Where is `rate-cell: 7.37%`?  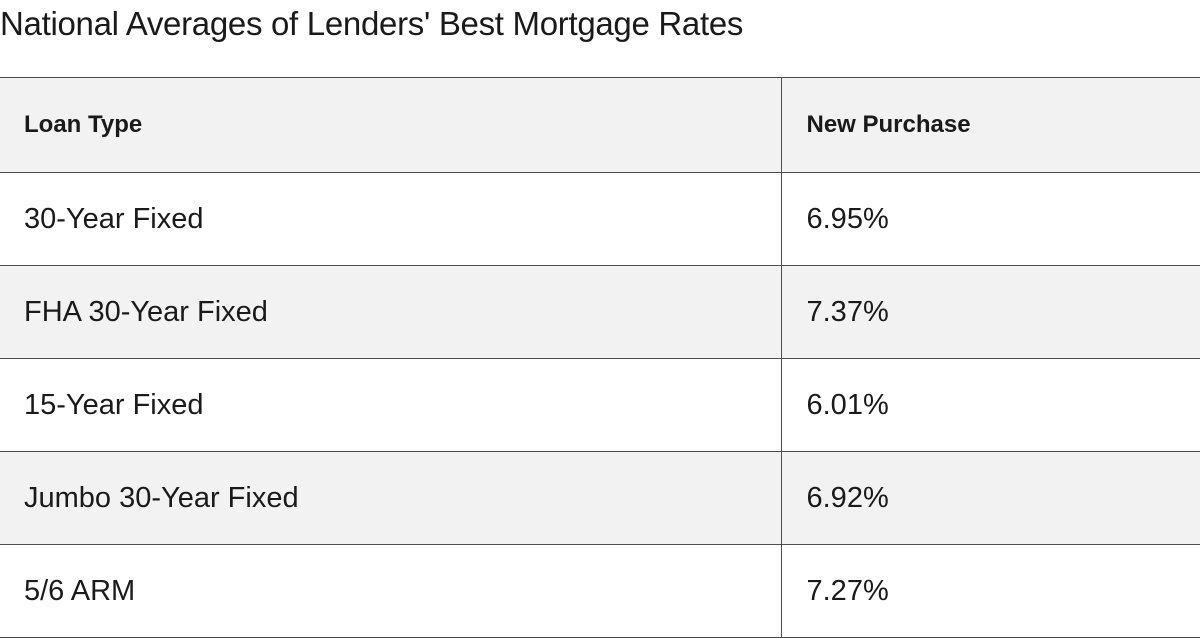 rate-cell: 7.37% is located at coordinates (990, 312).